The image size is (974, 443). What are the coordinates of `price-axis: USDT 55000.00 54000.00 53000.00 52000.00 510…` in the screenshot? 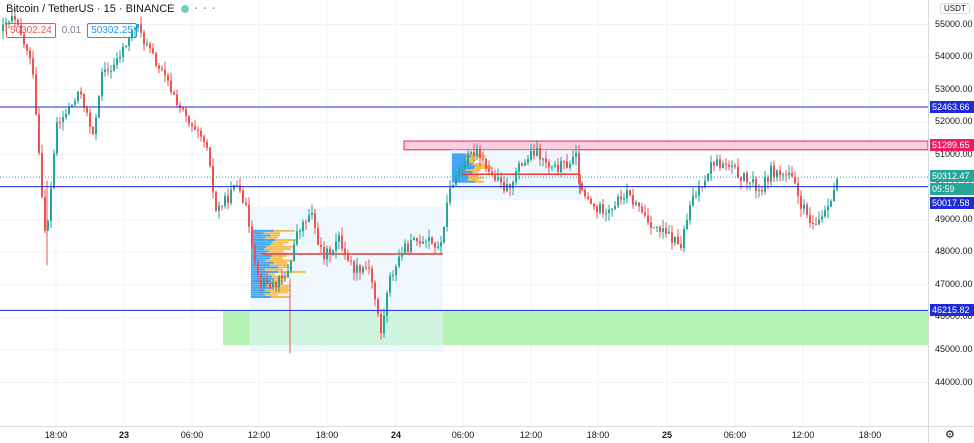 It's located at (951, 213).